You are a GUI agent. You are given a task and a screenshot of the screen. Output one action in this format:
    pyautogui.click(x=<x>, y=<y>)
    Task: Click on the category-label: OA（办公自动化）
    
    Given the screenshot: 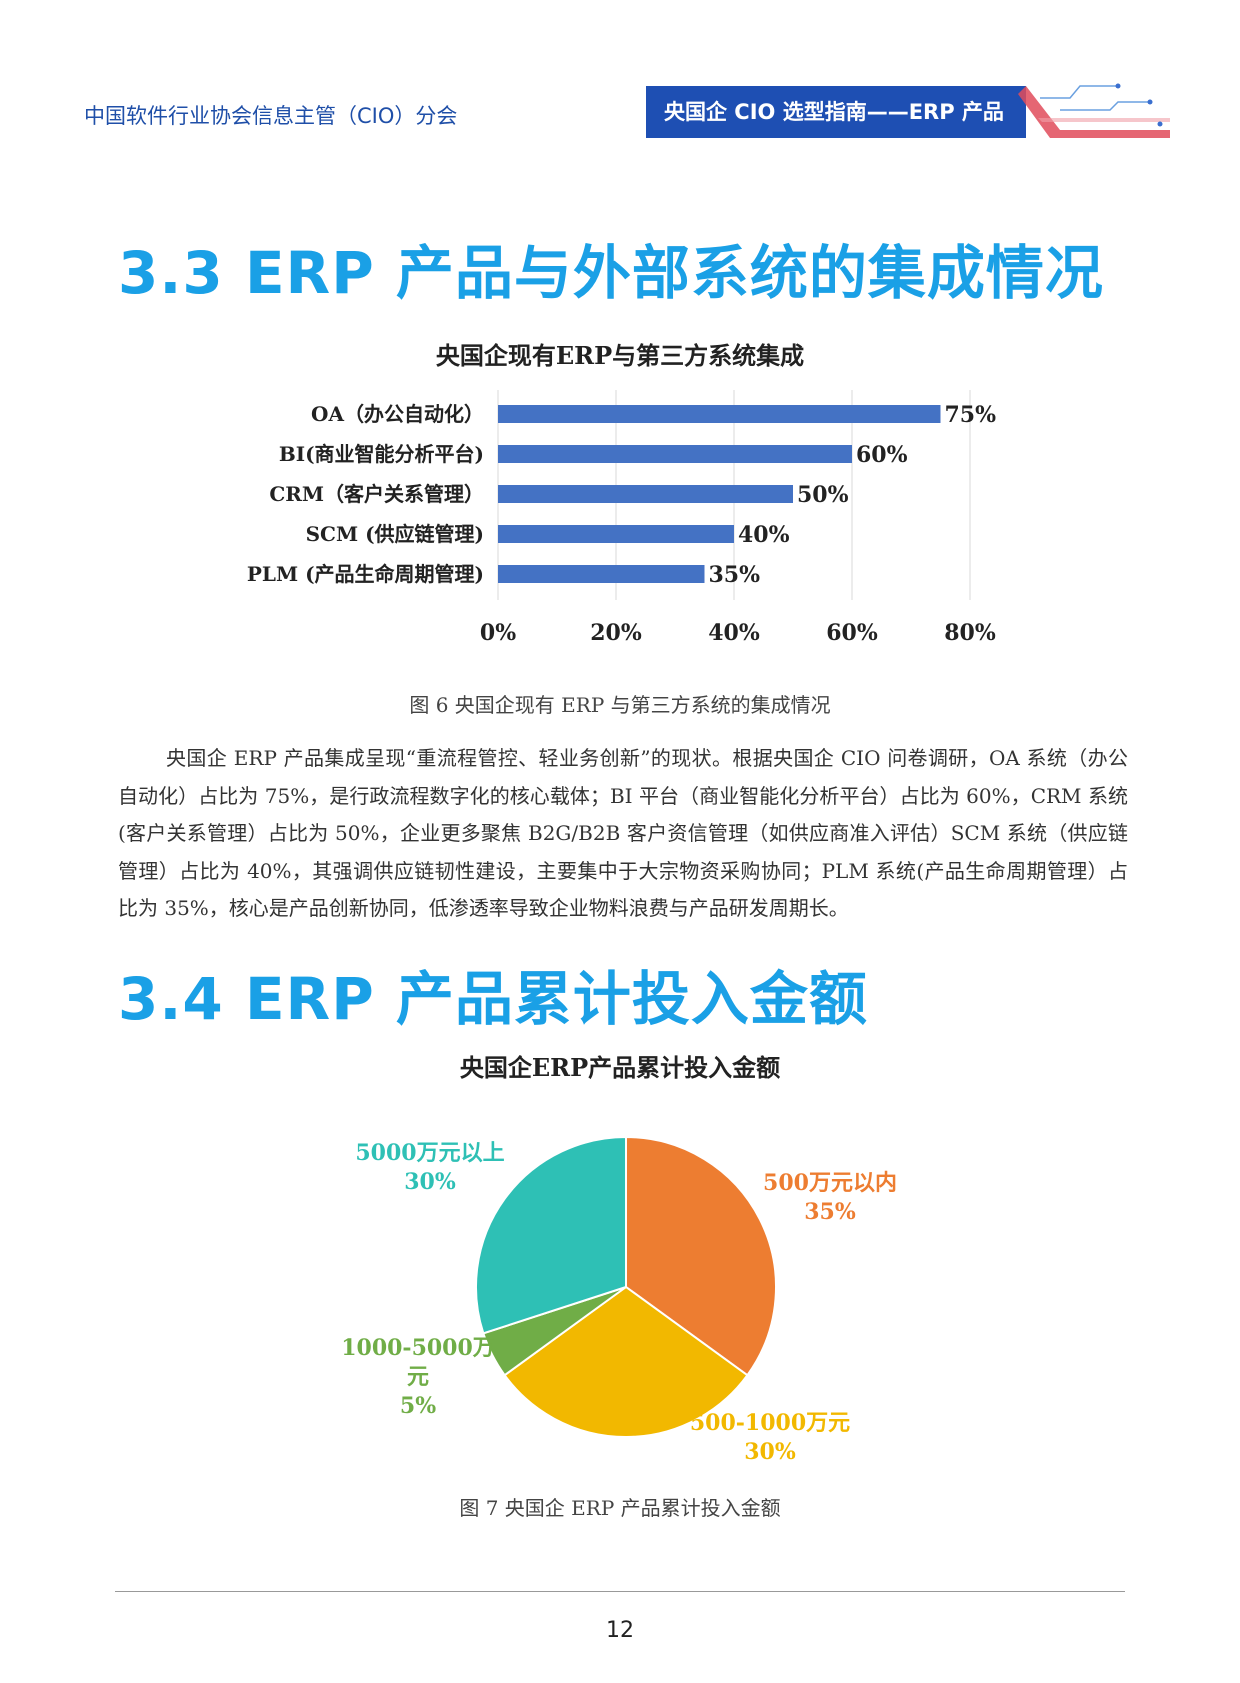 What is the action you would take?
    pyautogui.click(x=397, y=414)
    